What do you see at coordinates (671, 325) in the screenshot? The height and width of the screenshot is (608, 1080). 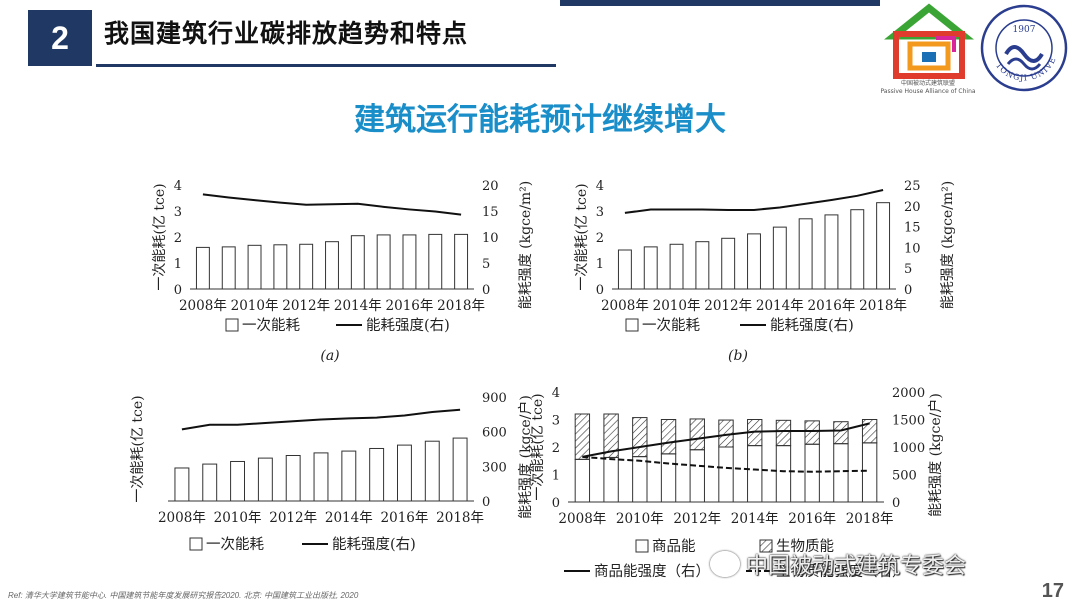 I see `legend-label: 一次能耗` at bounding box center [671, 325].